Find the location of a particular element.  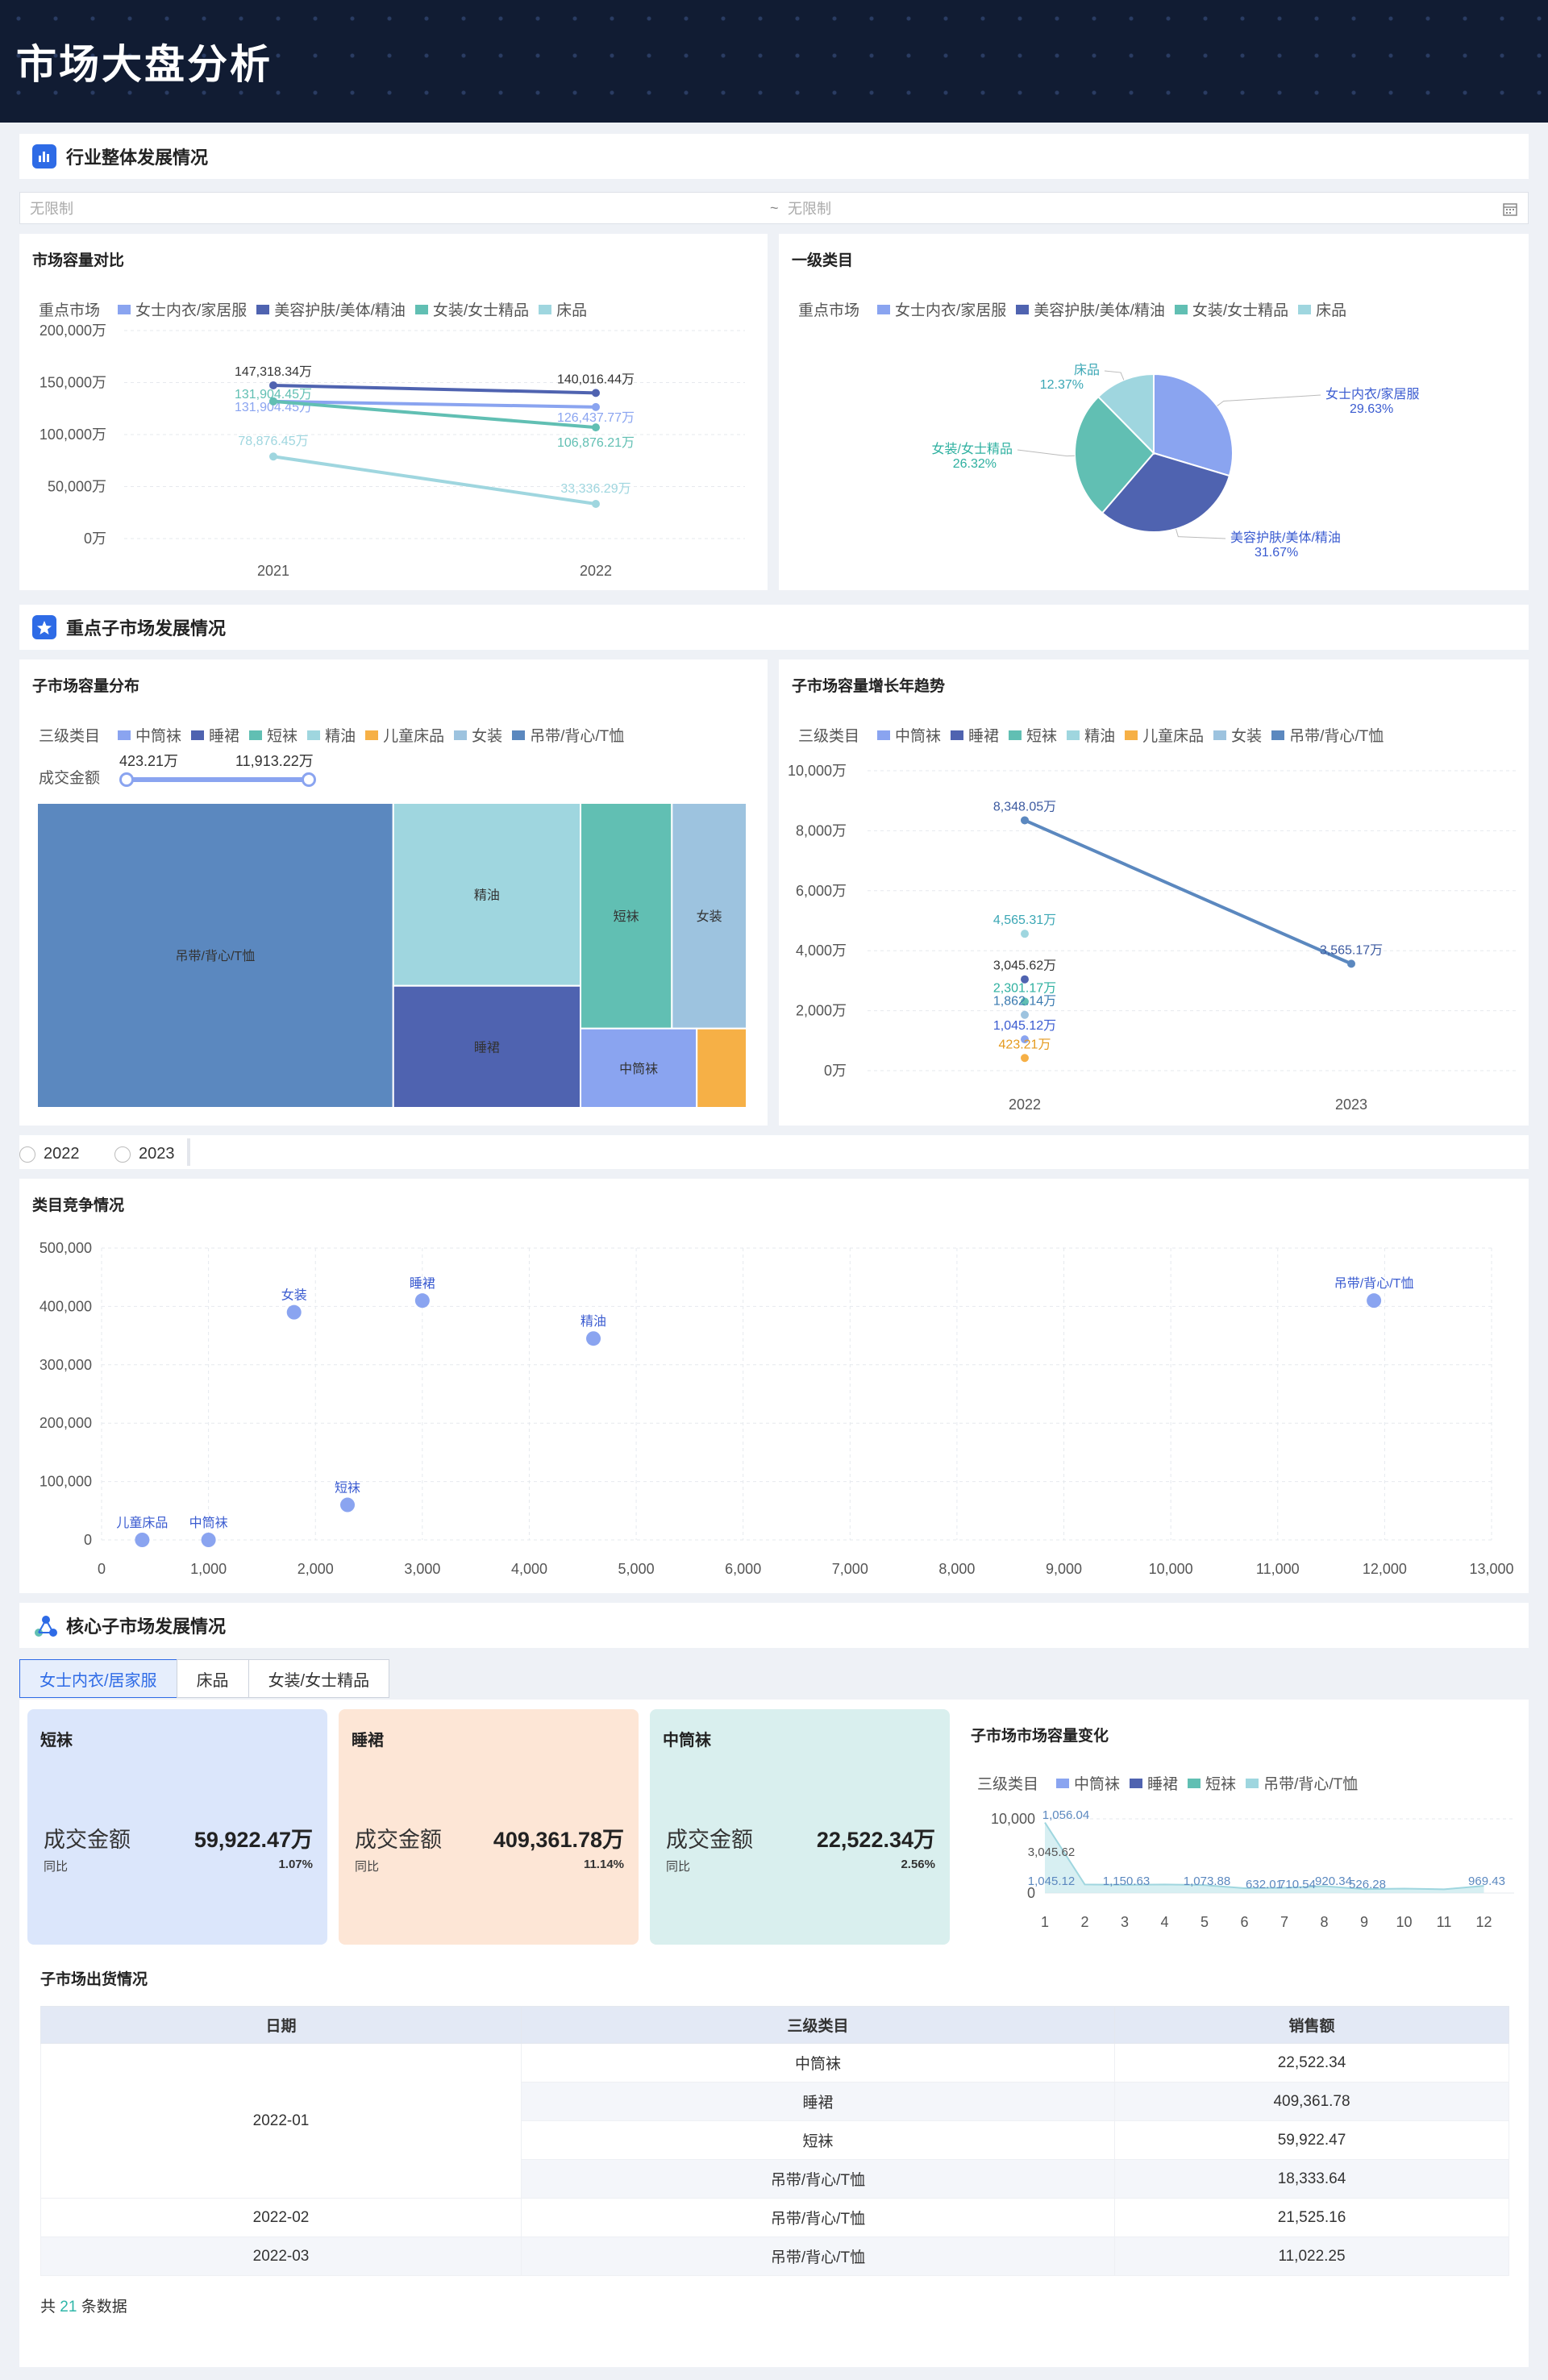

year-radio-2022: 2022 is located at coordinates (49, 1154).